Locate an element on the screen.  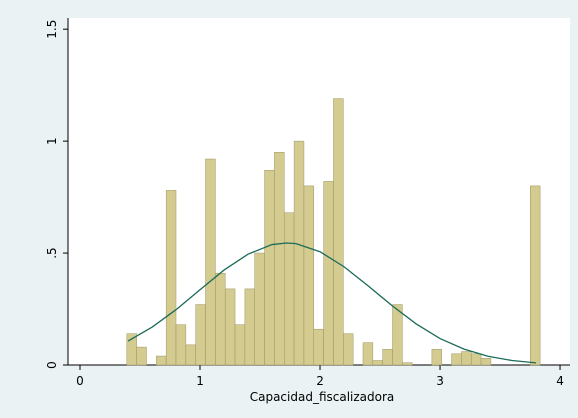
y-tick-label: 1.5 is located at coordinates (52, 29).